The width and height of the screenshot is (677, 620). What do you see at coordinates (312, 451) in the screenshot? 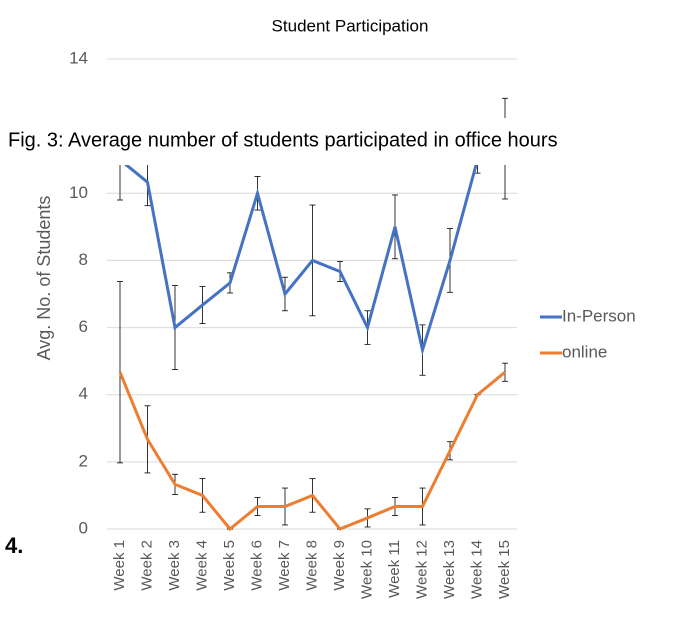
I see `series-line` at bounding box center [312, 451].